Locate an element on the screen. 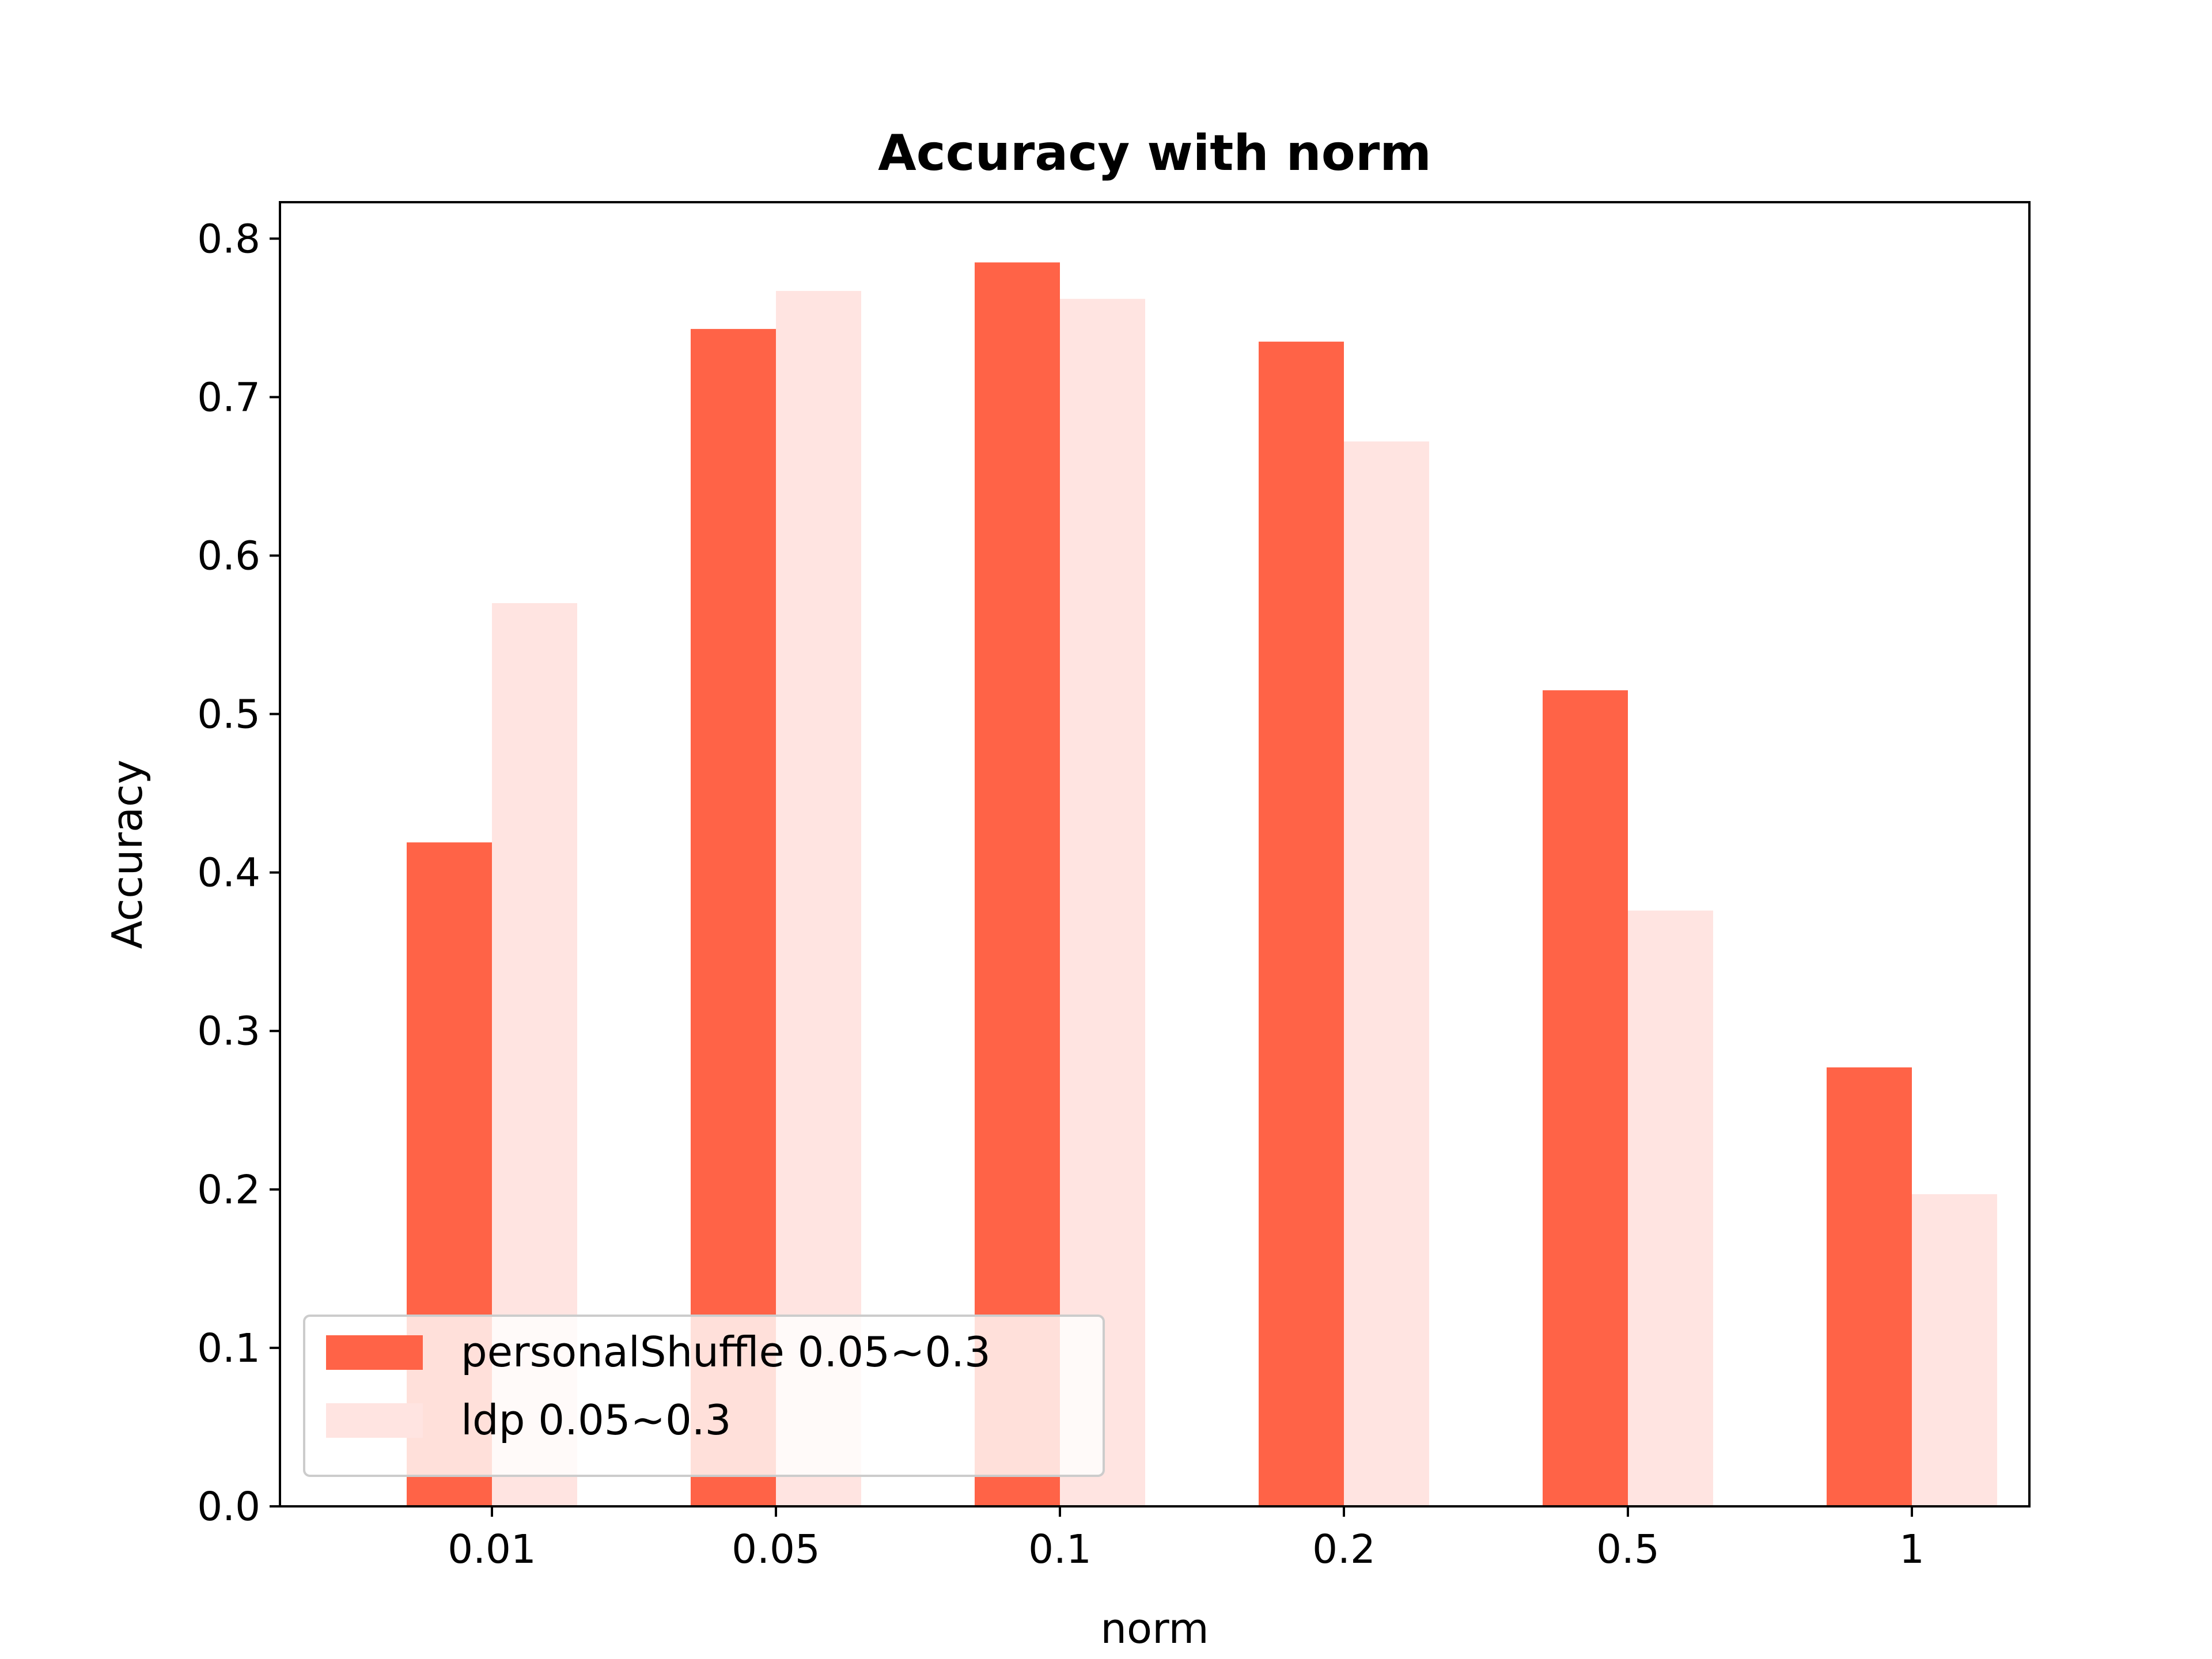  x-tick-label: 0.1 is located at coordinates (1060, 1550).